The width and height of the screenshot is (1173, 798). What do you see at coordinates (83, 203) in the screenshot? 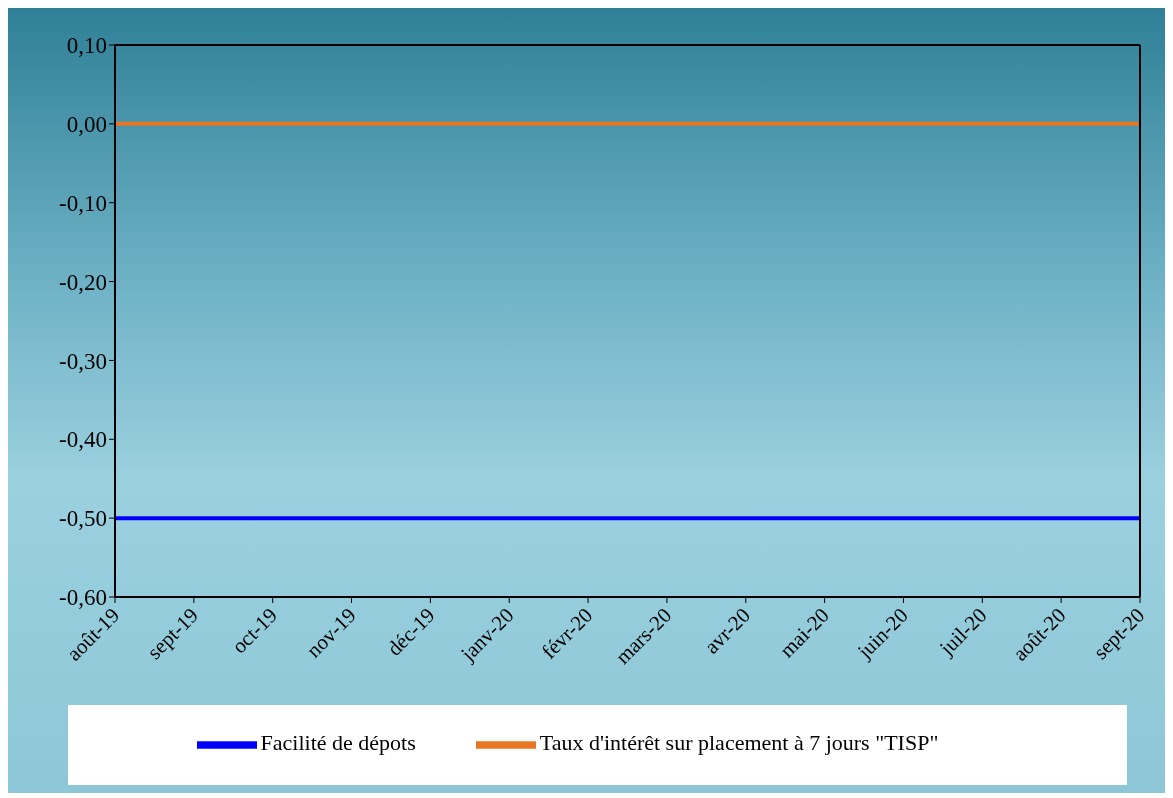
I see `y-tick-label: -0,10` at bounding box center [83, 203].